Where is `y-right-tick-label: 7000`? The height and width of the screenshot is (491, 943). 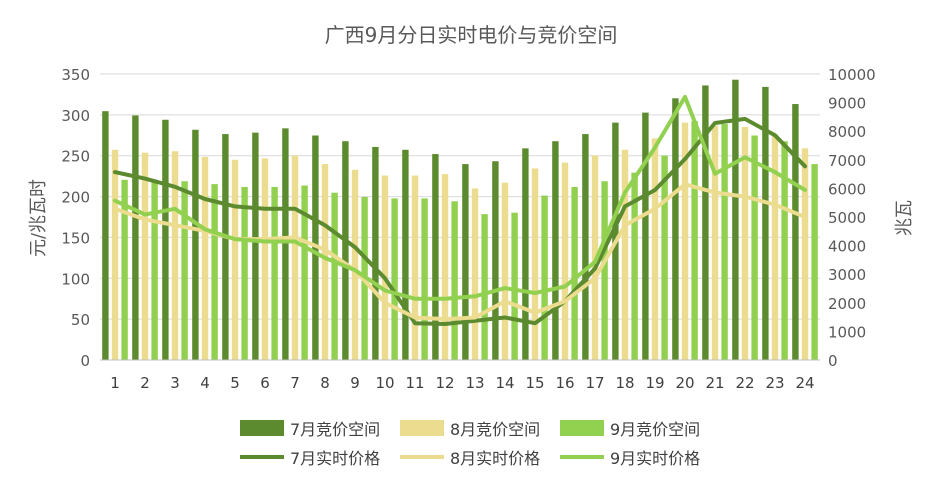 y-right-tick-label: 7000 is located at coordinates (847, 161).